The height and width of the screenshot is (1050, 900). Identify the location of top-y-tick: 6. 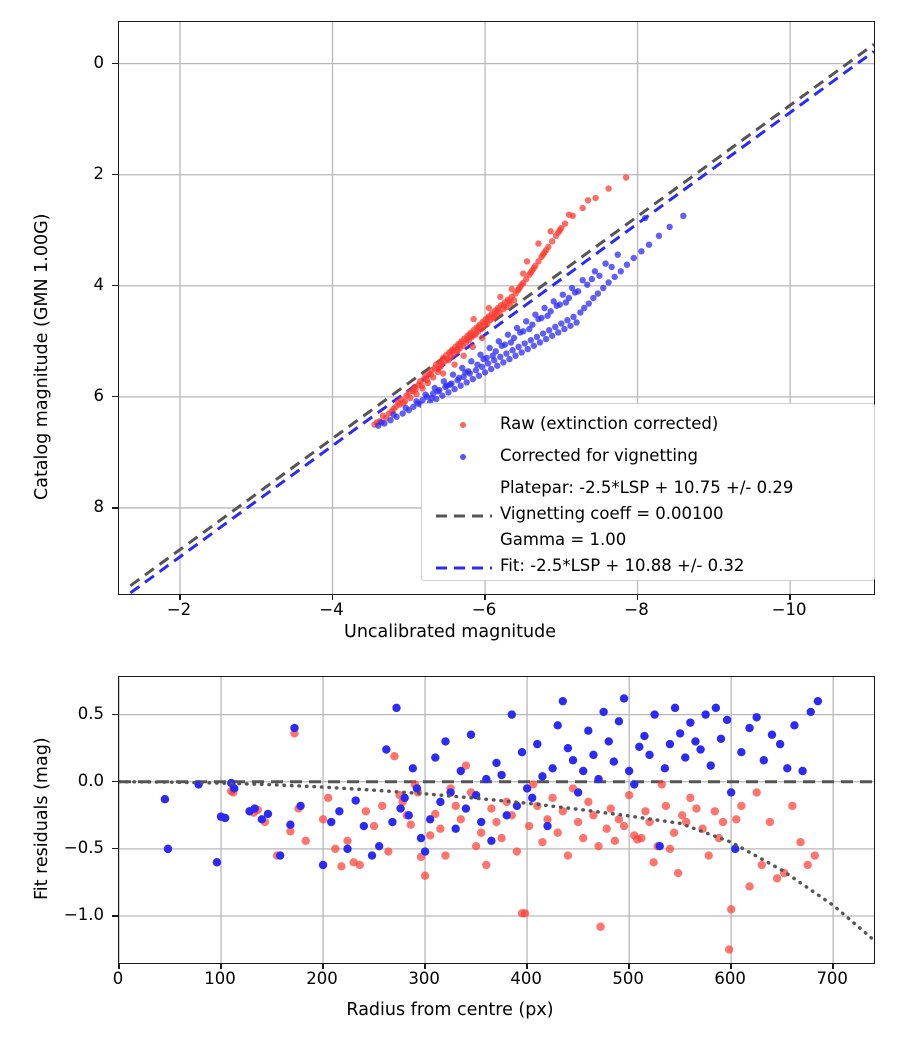
(99, 395).